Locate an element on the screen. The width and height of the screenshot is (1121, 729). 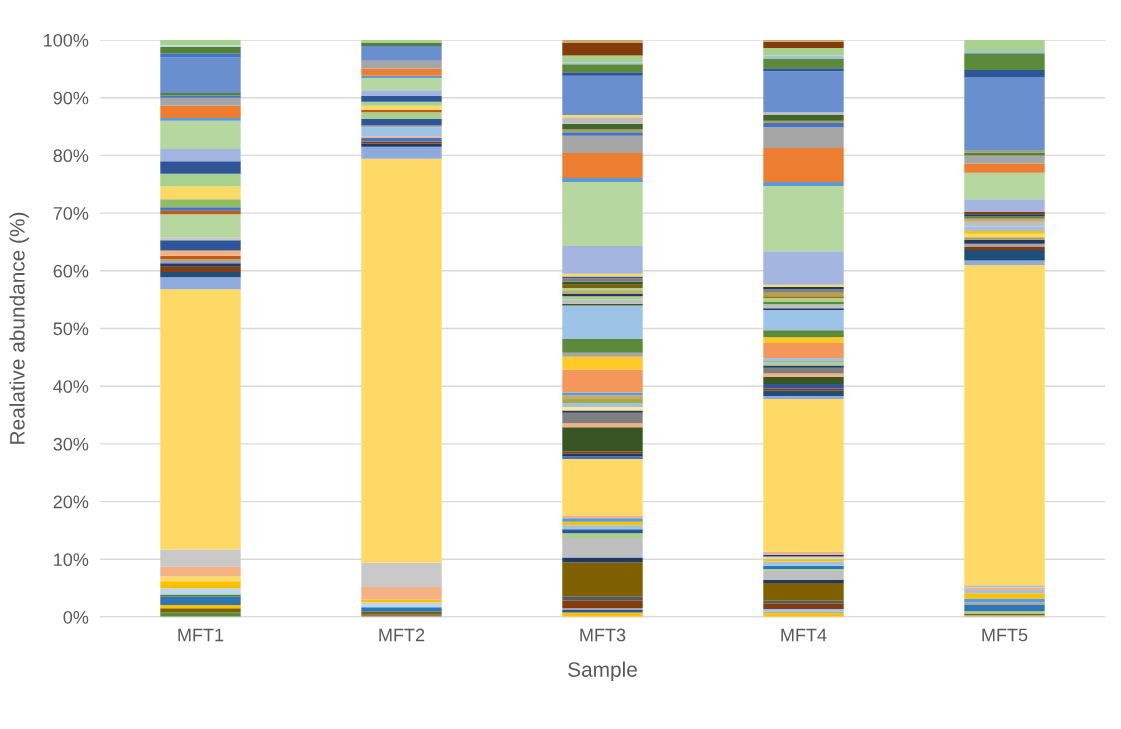
x-tick-label: MFT2 is located at coordinates (402, 635).